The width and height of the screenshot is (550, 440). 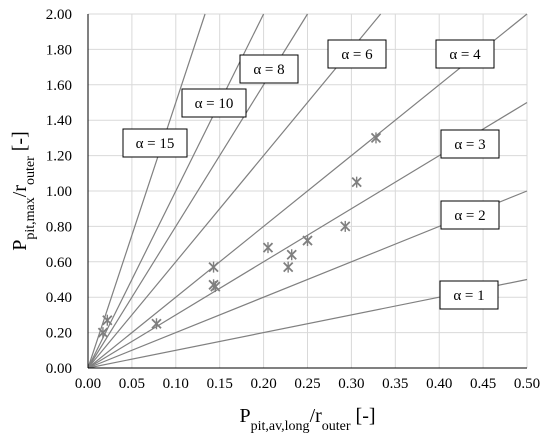 I want to click on annotation-label: α = 6, so click(x=357, y=55).